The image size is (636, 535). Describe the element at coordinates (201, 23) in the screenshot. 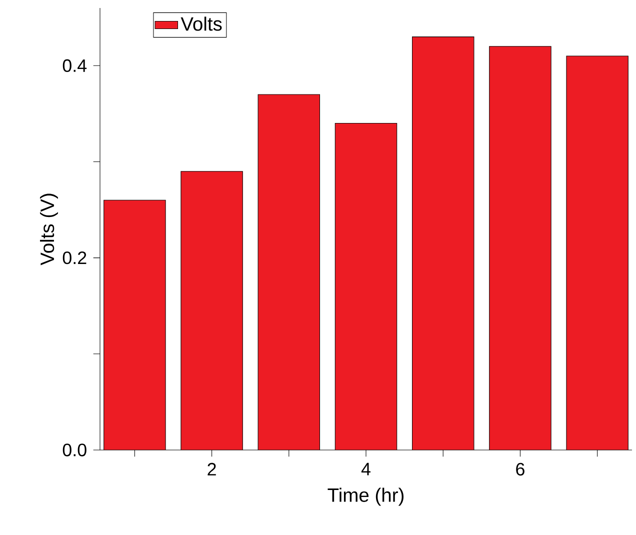

I see `legend-label: Volts` at that location.